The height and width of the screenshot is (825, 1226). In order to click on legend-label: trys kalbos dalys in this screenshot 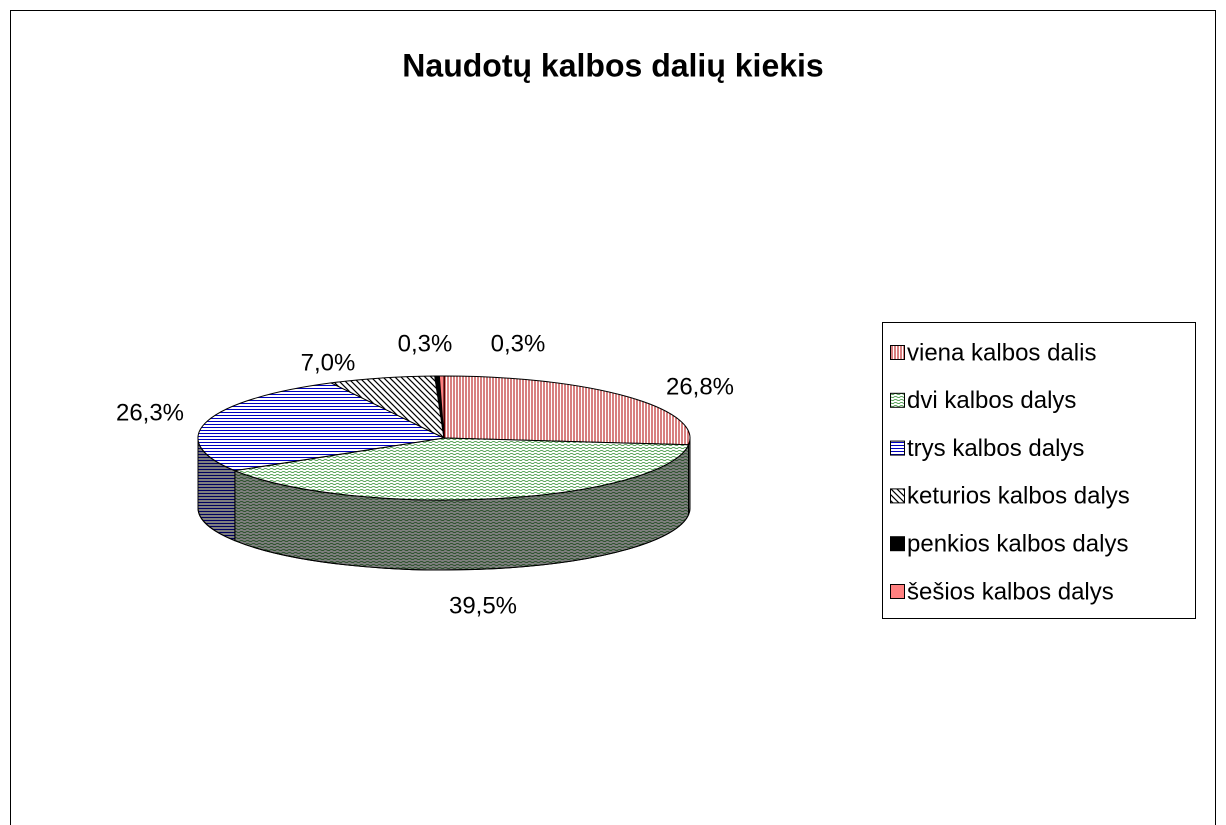, I will do `click(995, 448)`.